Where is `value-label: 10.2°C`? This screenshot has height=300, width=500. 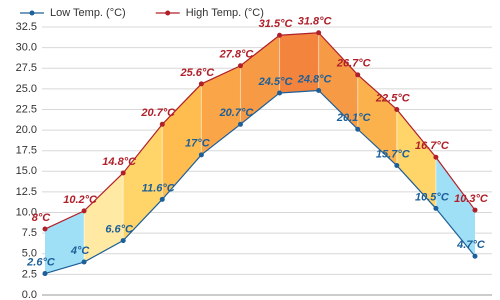
value-label: 10.2°C is located at coordinates (80, 200).